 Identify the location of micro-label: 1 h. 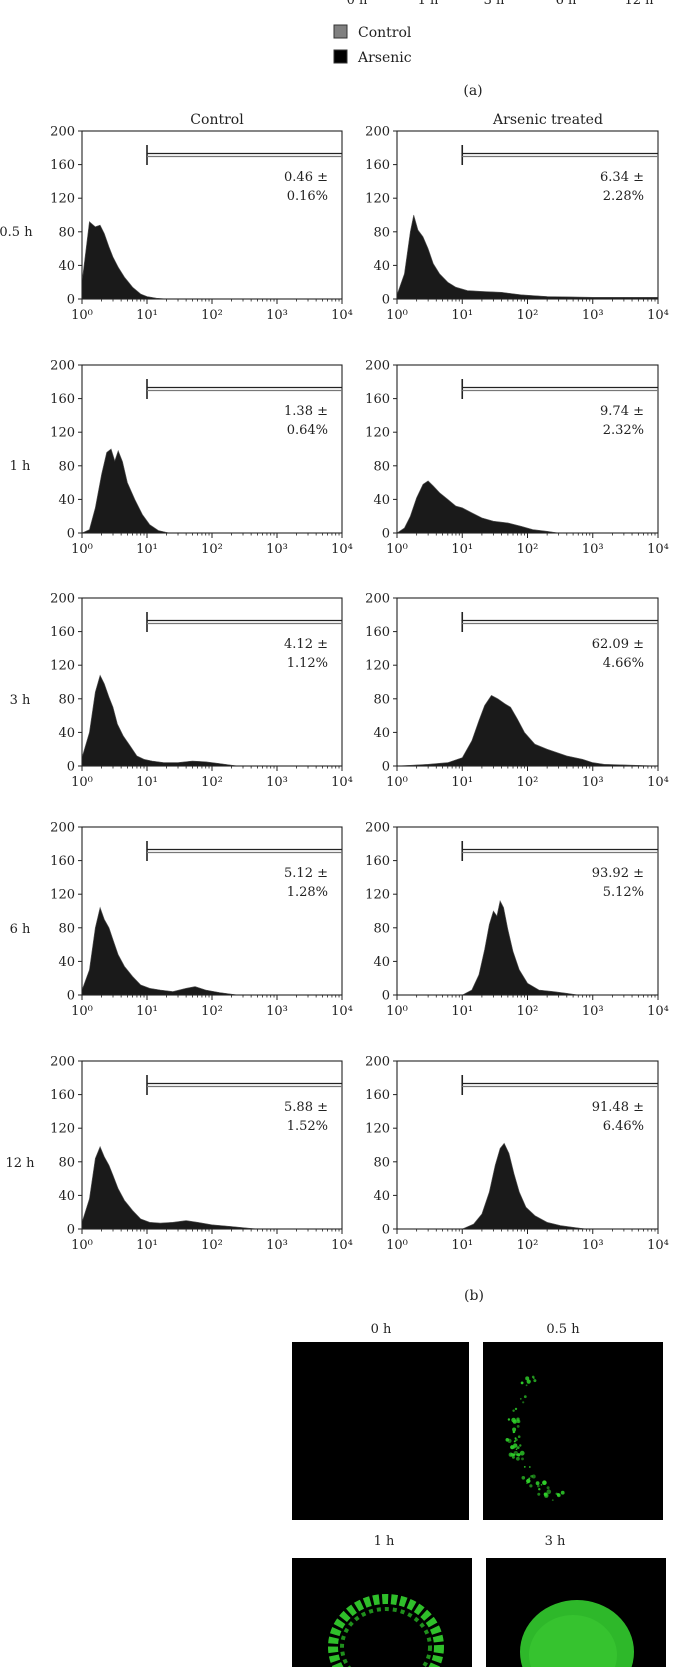
(384, 1541).